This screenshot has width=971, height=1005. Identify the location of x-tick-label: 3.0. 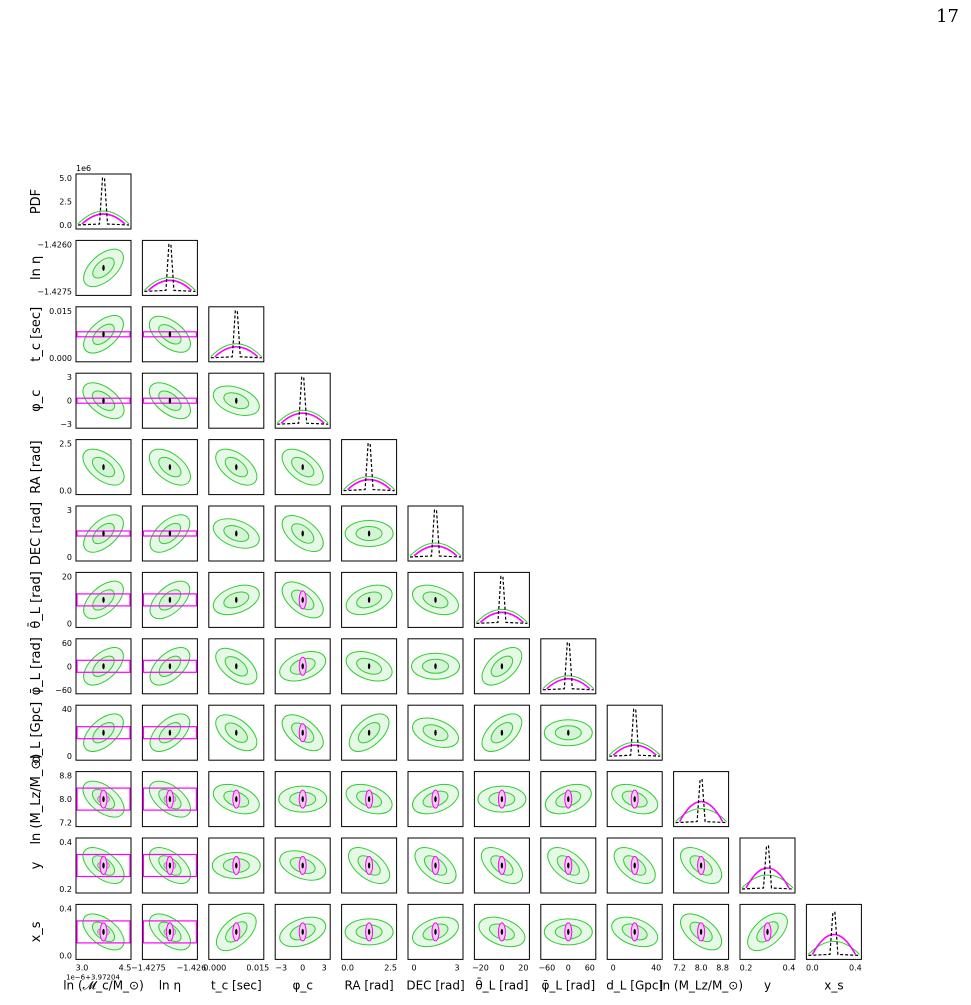
(82, 967).